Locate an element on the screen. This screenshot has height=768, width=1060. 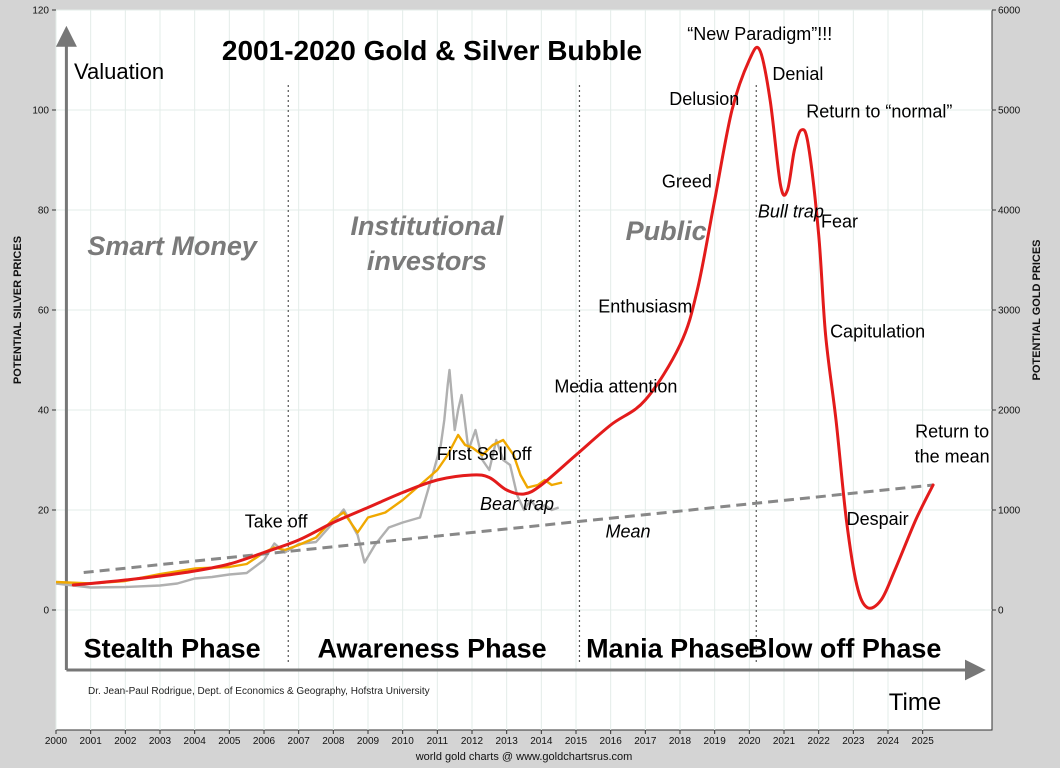
silver-price-line is located at coordinates (307, 478).